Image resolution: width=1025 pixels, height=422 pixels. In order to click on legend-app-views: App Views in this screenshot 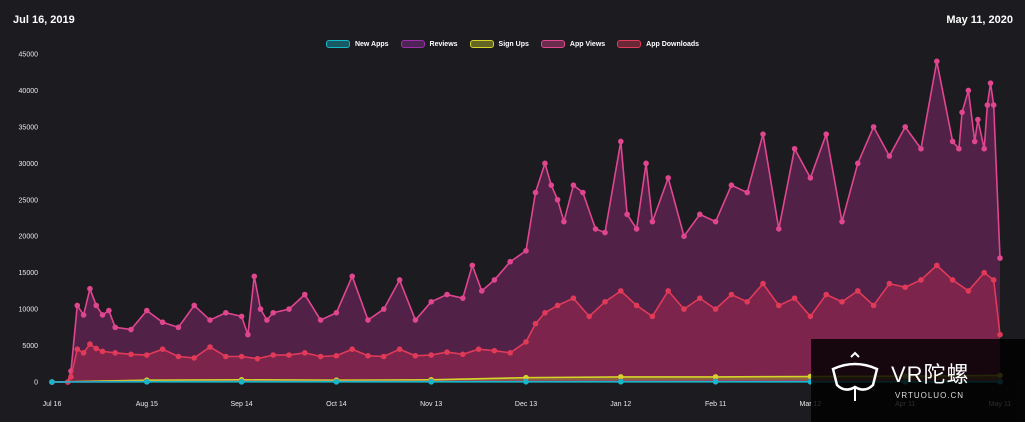, I will do `click(572, 44)`.